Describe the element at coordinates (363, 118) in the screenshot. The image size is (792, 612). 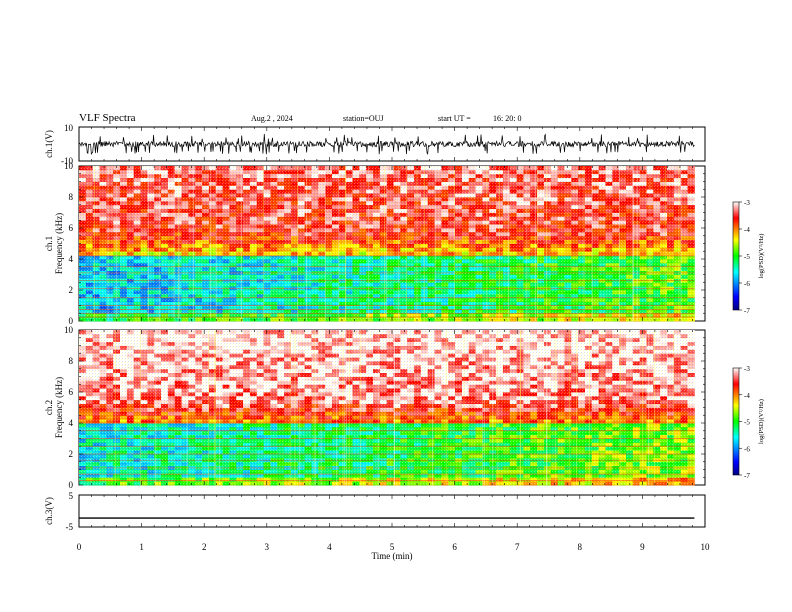
I see `station-label: station=OUJ` at that location.